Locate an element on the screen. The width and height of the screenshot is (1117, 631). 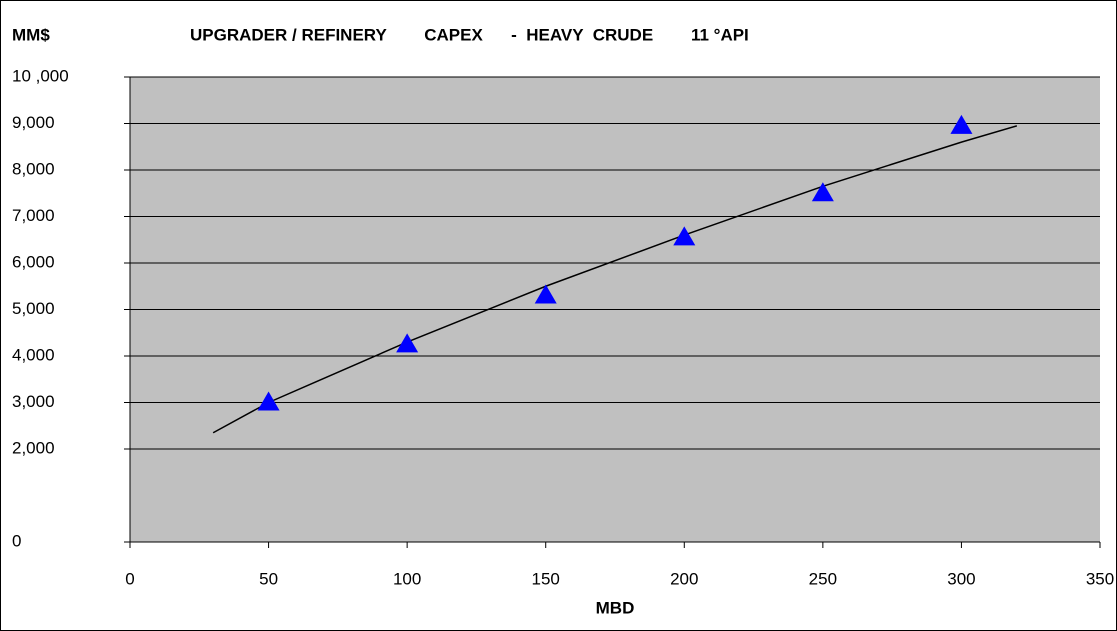
x-tick-label: 250 is located at coordinates (823, 578).